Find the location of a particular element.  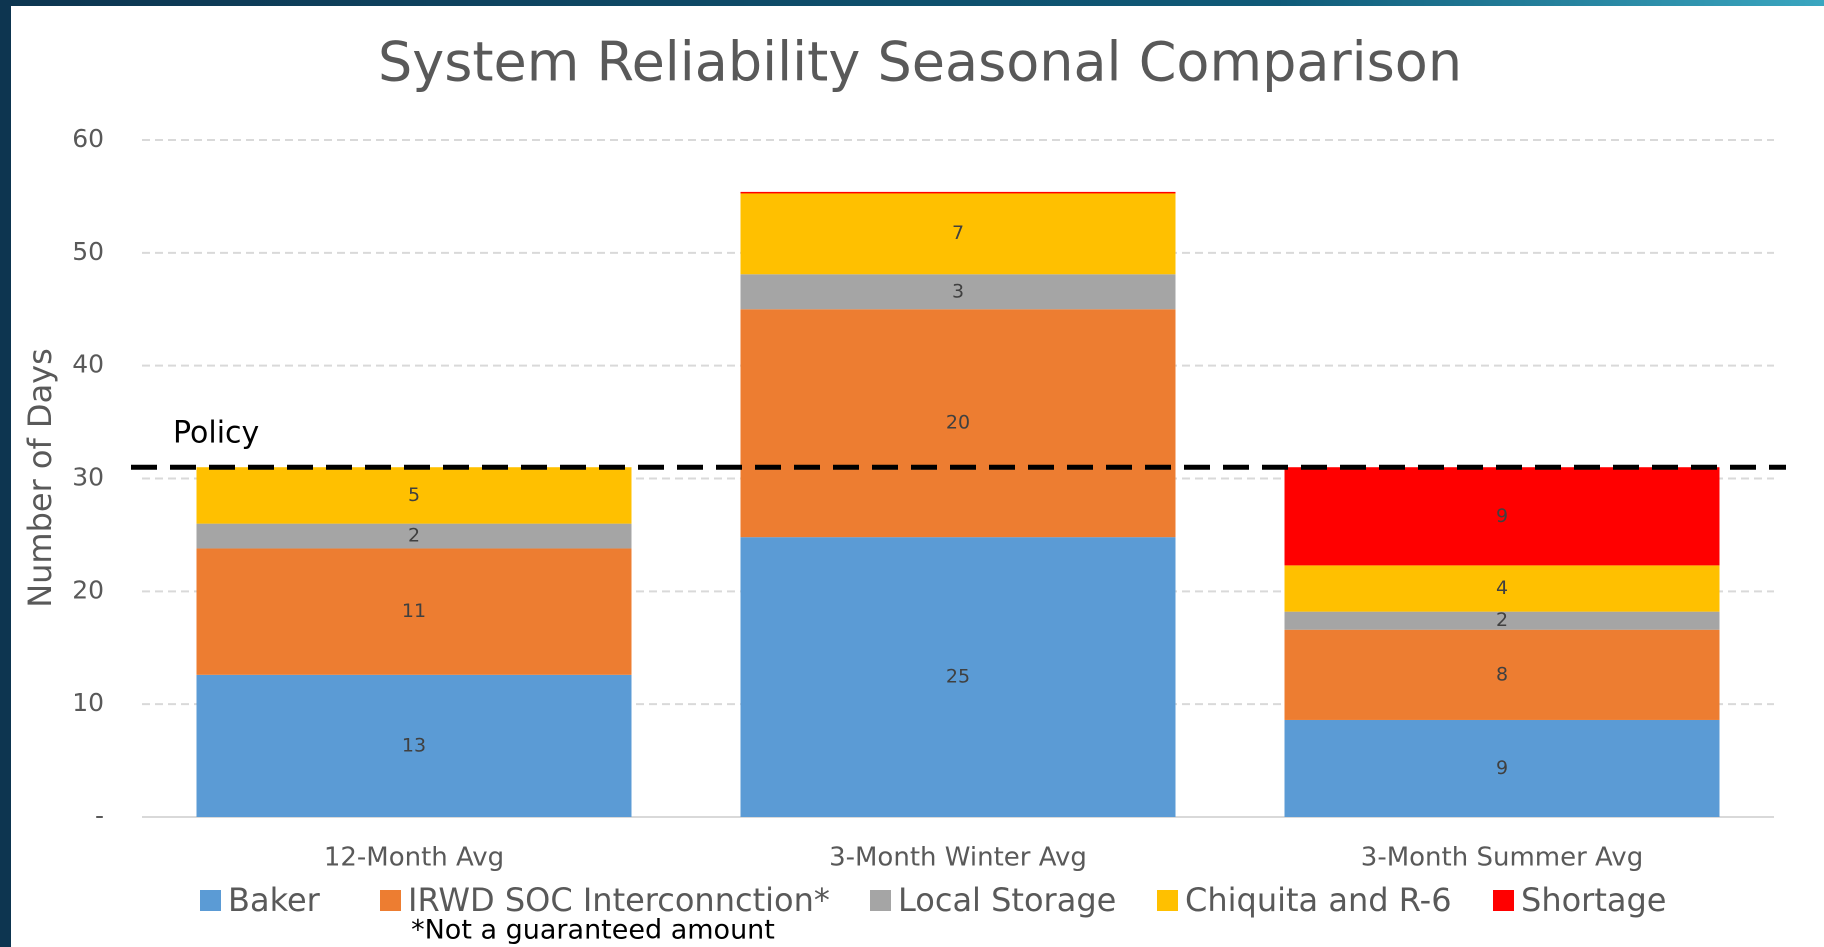

data-label: 11 is located at coordinates (414, 611).